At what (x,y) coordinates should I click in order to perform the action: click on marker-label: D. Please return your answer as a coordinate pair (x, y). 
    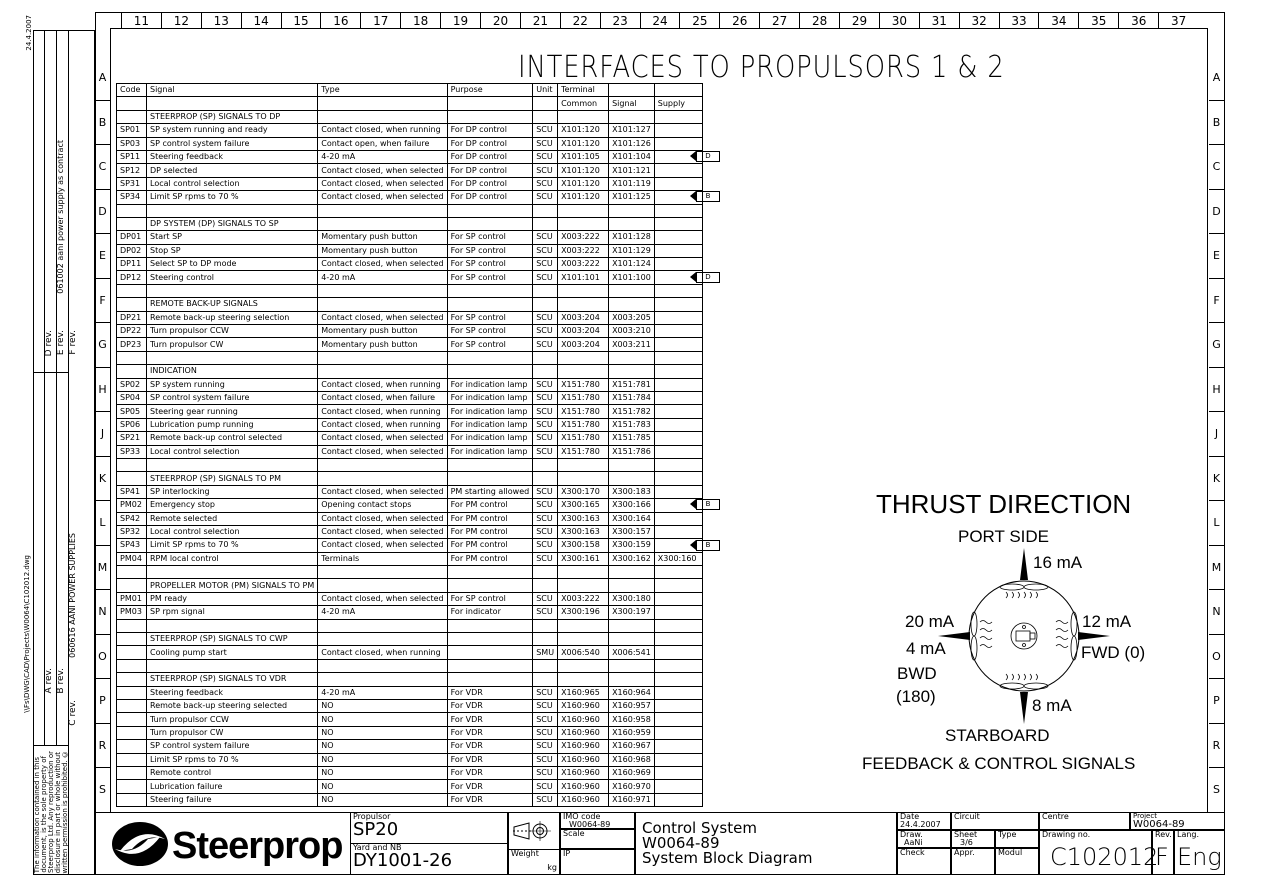
    Looking at the image, I should click on (708, 156).